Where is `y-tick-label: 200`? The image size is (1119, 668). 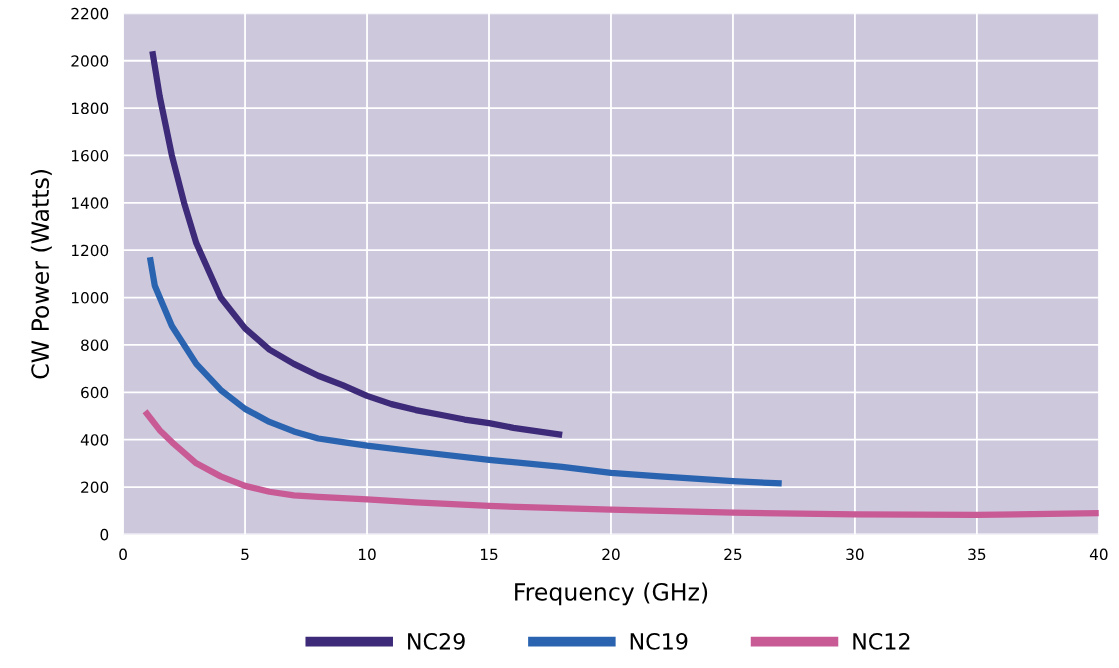 y-tick-label: 200 is located at coordinates (95, 487).